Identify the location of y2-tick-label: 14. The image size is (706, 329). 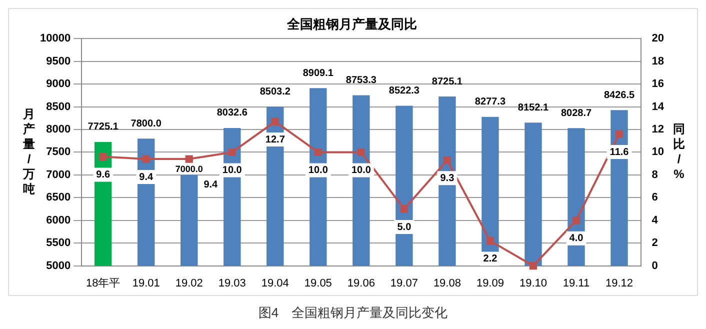
(658, 106).